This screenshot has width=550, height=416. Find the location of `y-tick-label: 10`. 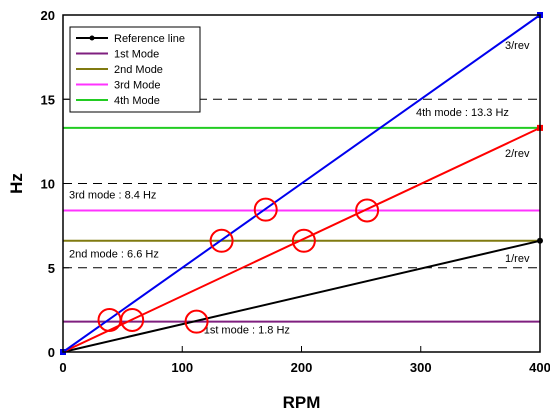

y-tick-label: 10 is located at coordinates (48, 184).